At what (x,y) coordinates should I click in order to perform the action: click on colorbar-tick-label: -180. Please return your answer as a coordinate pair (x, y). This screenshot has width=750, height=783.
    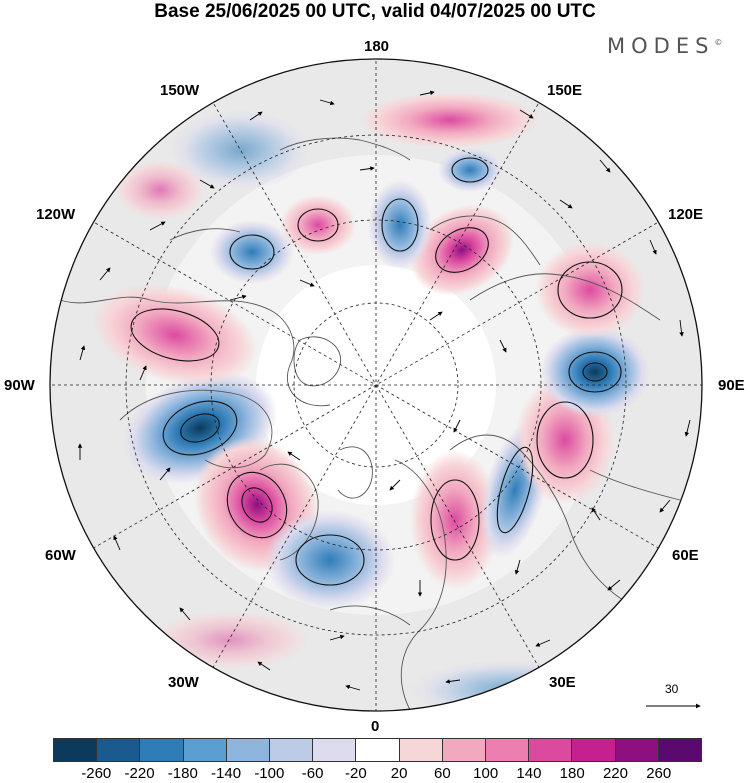
    Looking at the image, I should click on (182, 773).